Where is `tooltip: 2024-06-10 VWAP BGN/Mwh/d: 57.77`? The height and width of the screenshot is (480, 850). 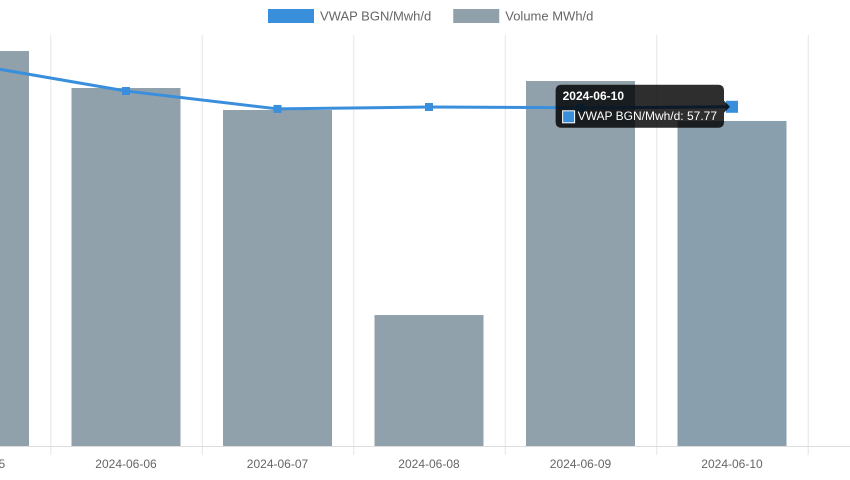
tooltip: 2024-06-10 VWAP BGN/Mwh/d: 57.77 is located at coordinates (642, 106).